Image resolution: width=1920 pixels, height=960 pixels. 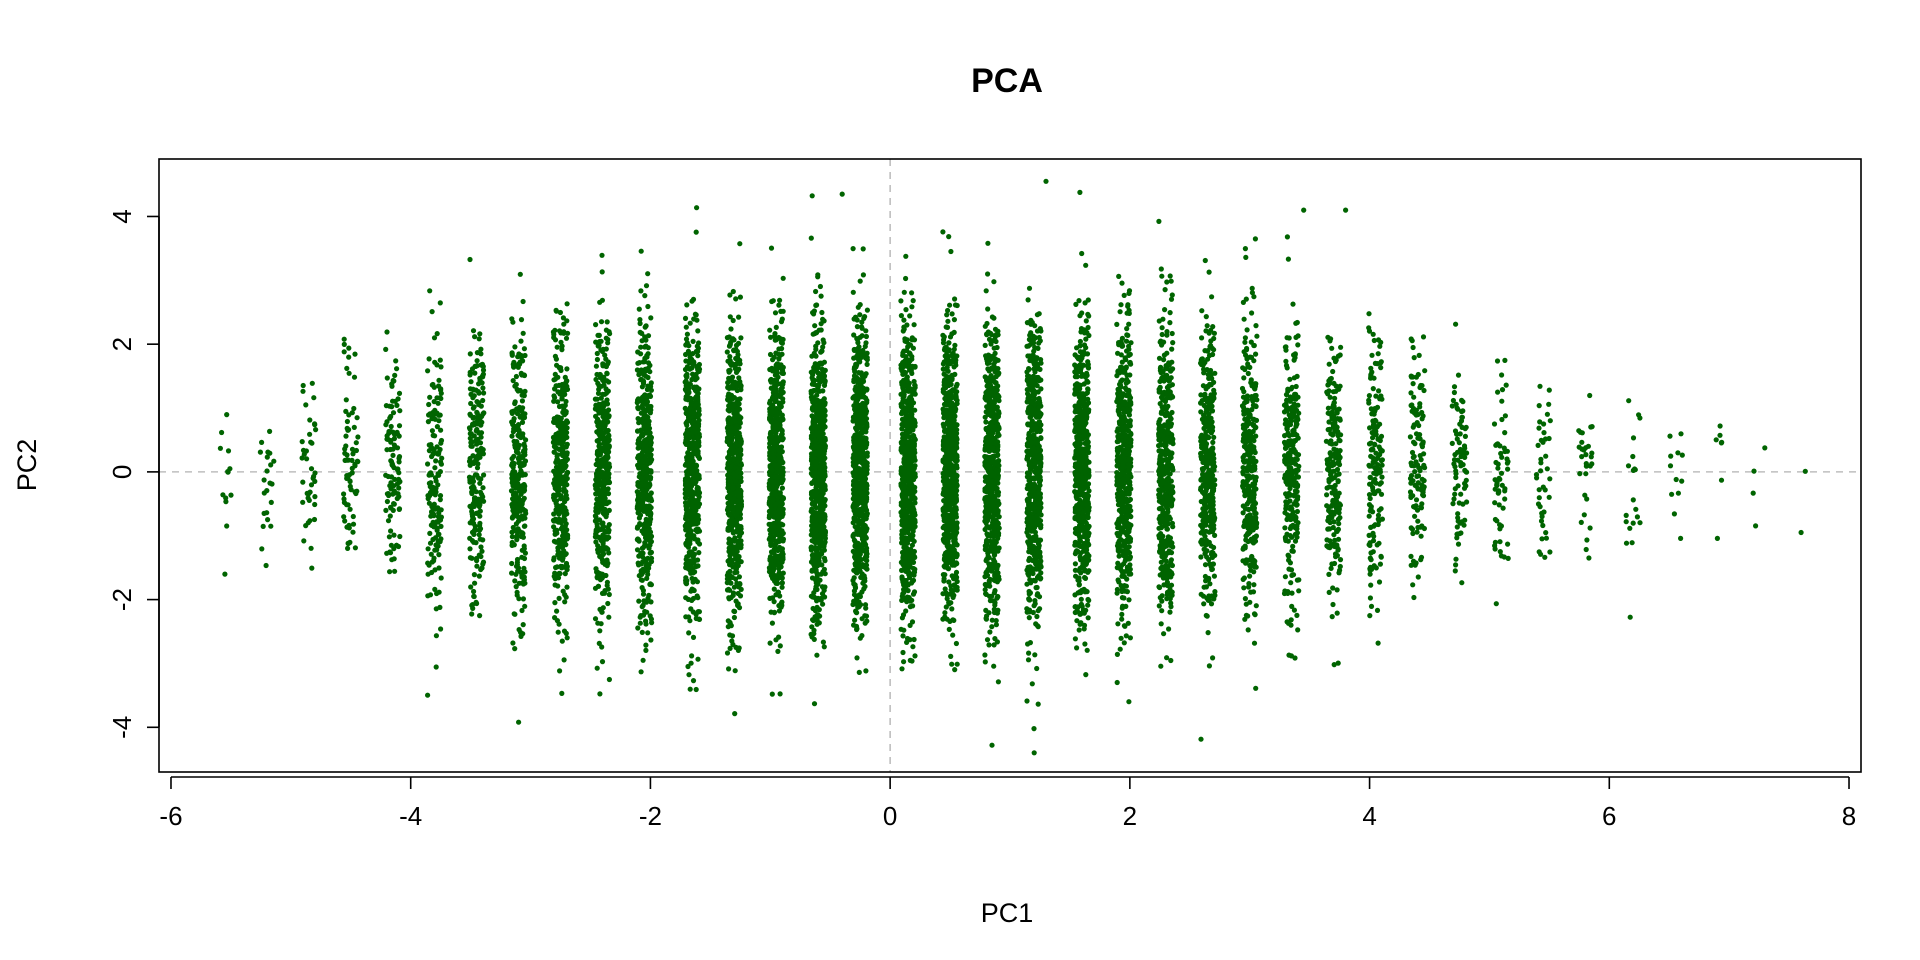 What do you see at coordinates (603, 475) in the screenshot?
I see `point-column` at bounding box center [603, 475].